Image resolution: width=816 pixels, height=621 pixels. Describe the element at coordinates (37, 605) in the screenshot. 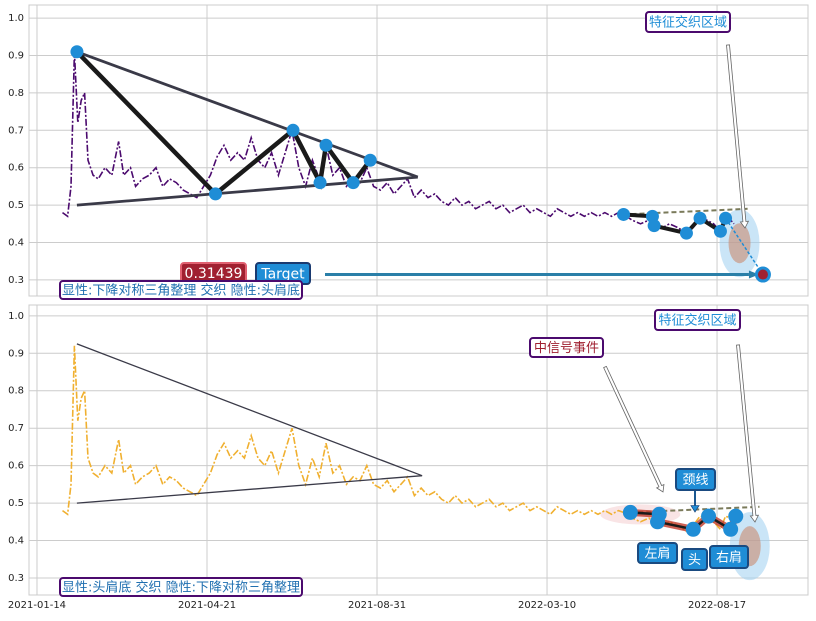

I see `x-tick-label: 2021-01-14` at that location.